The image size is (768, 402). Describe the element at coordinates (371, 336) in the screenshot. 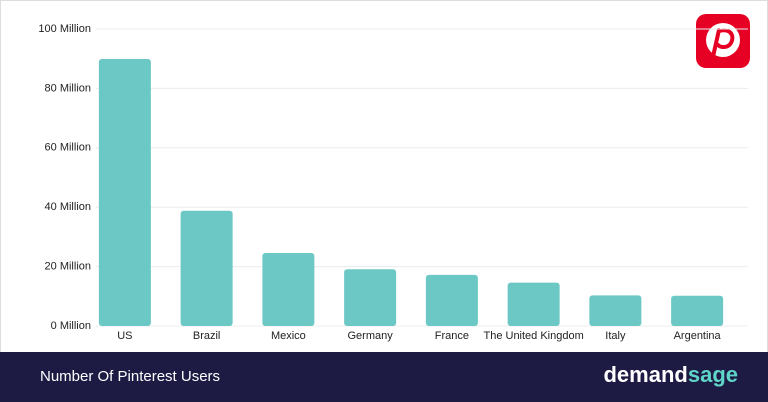

I see `x-tick-label: Germany` at that location.